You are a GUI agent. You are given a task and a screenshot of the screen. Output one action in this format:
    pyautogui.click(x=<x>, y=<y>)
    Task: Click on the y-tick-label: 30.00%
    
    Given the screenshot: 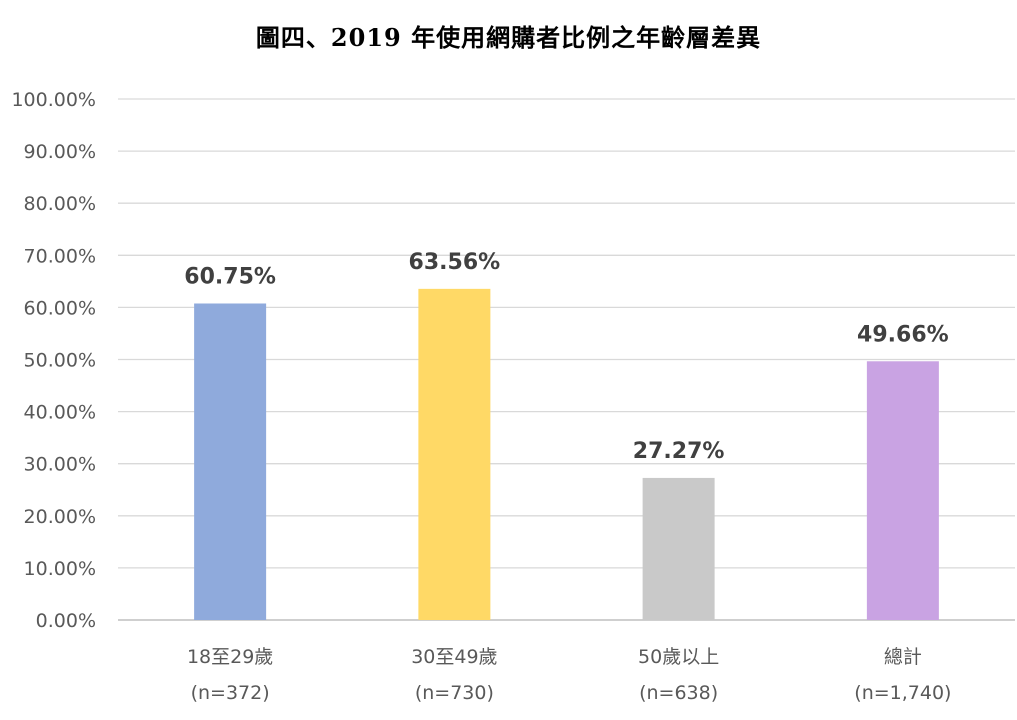 What is the action you would take?
    pyautogui.click(x=60, y=465)
    